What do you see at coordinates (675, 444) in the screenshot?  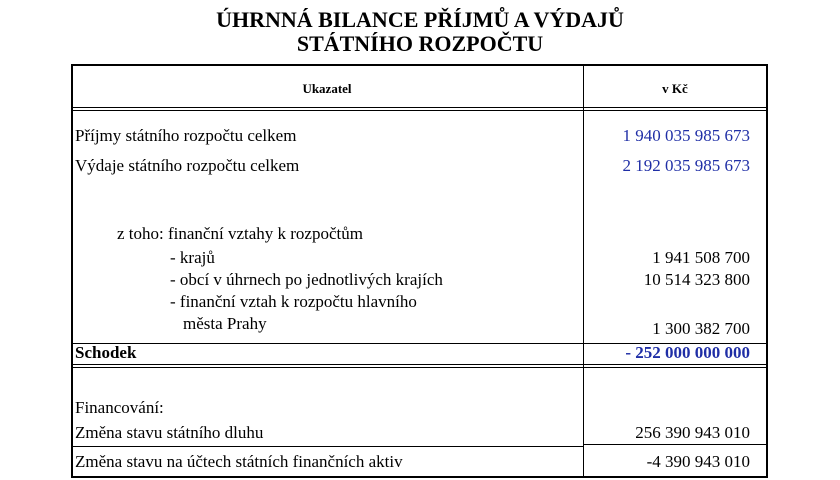 I see `value-separator` at bounding box center [675, 444].